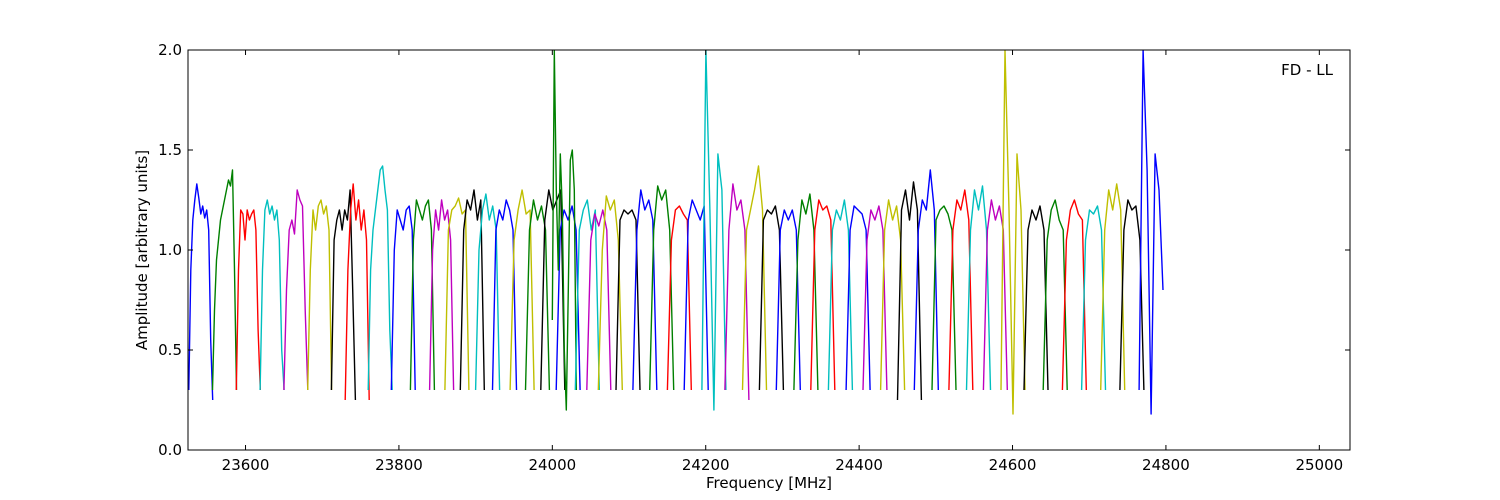 This screenshot has height=500, width=1500. What do you see at coordinates (859, 465) in the screenshot?
I see `x-tick-label-4: 24400` at bounding box center [859, 465].